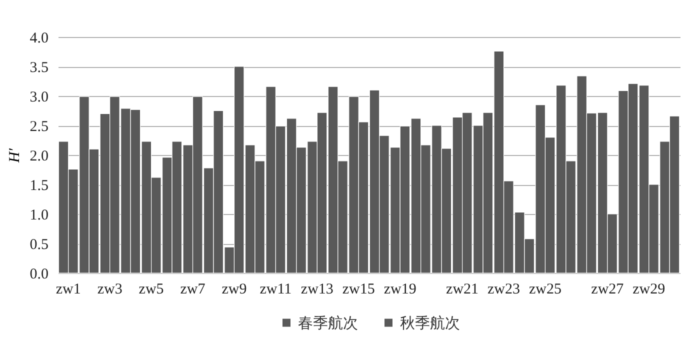 Image resolution: width=700 pixels, height=348 pixels. I want to click on x-tick-label: zw1, so click(68, 290).